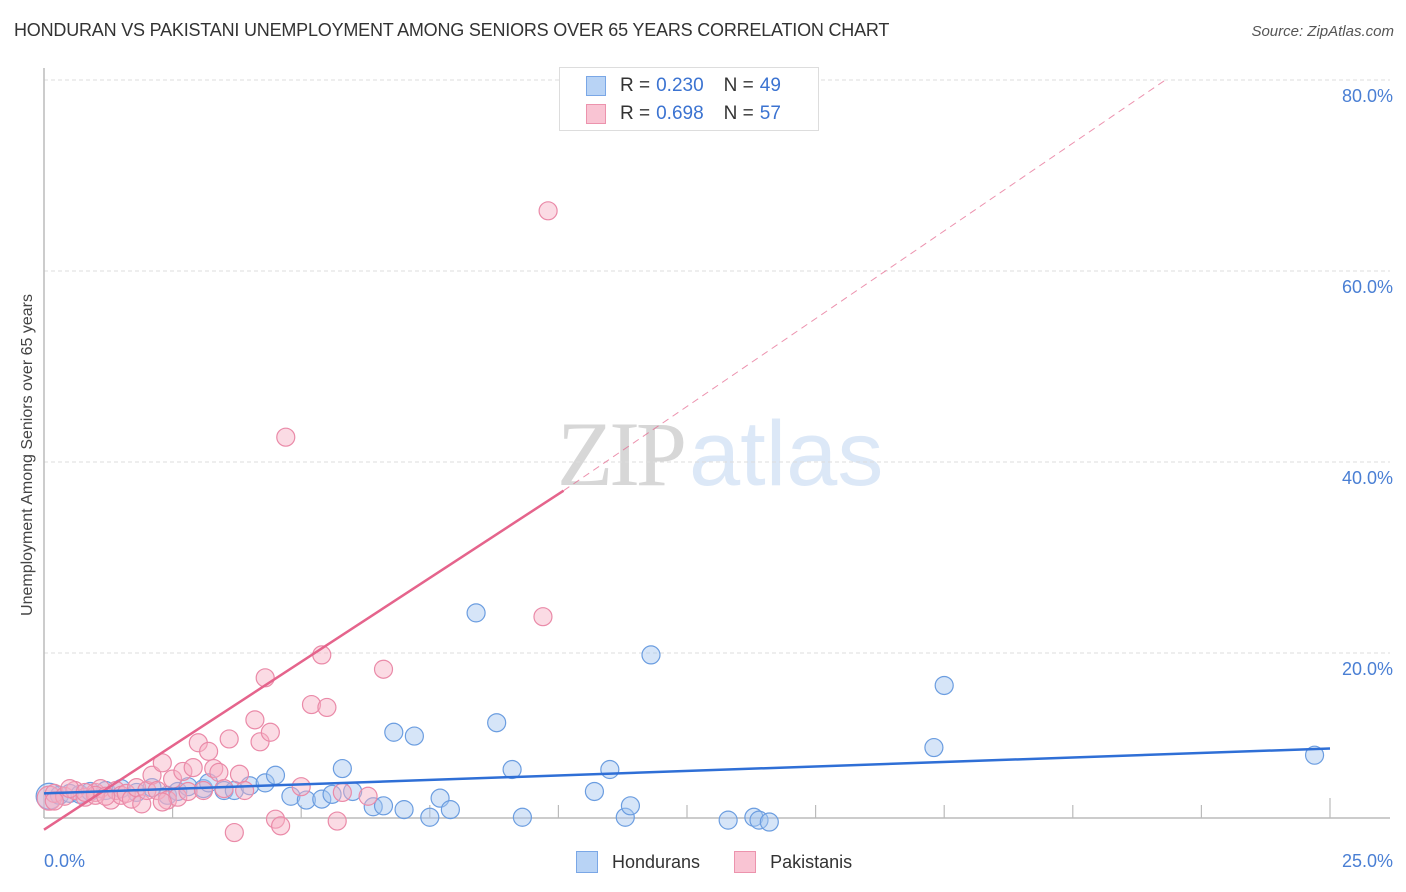 Image resolution: width=1406 pixels, height=892 pixels. Describe the element at coordinates (786, 454) in the screenshot. I see `watermark-atlas: atlas` at that location.